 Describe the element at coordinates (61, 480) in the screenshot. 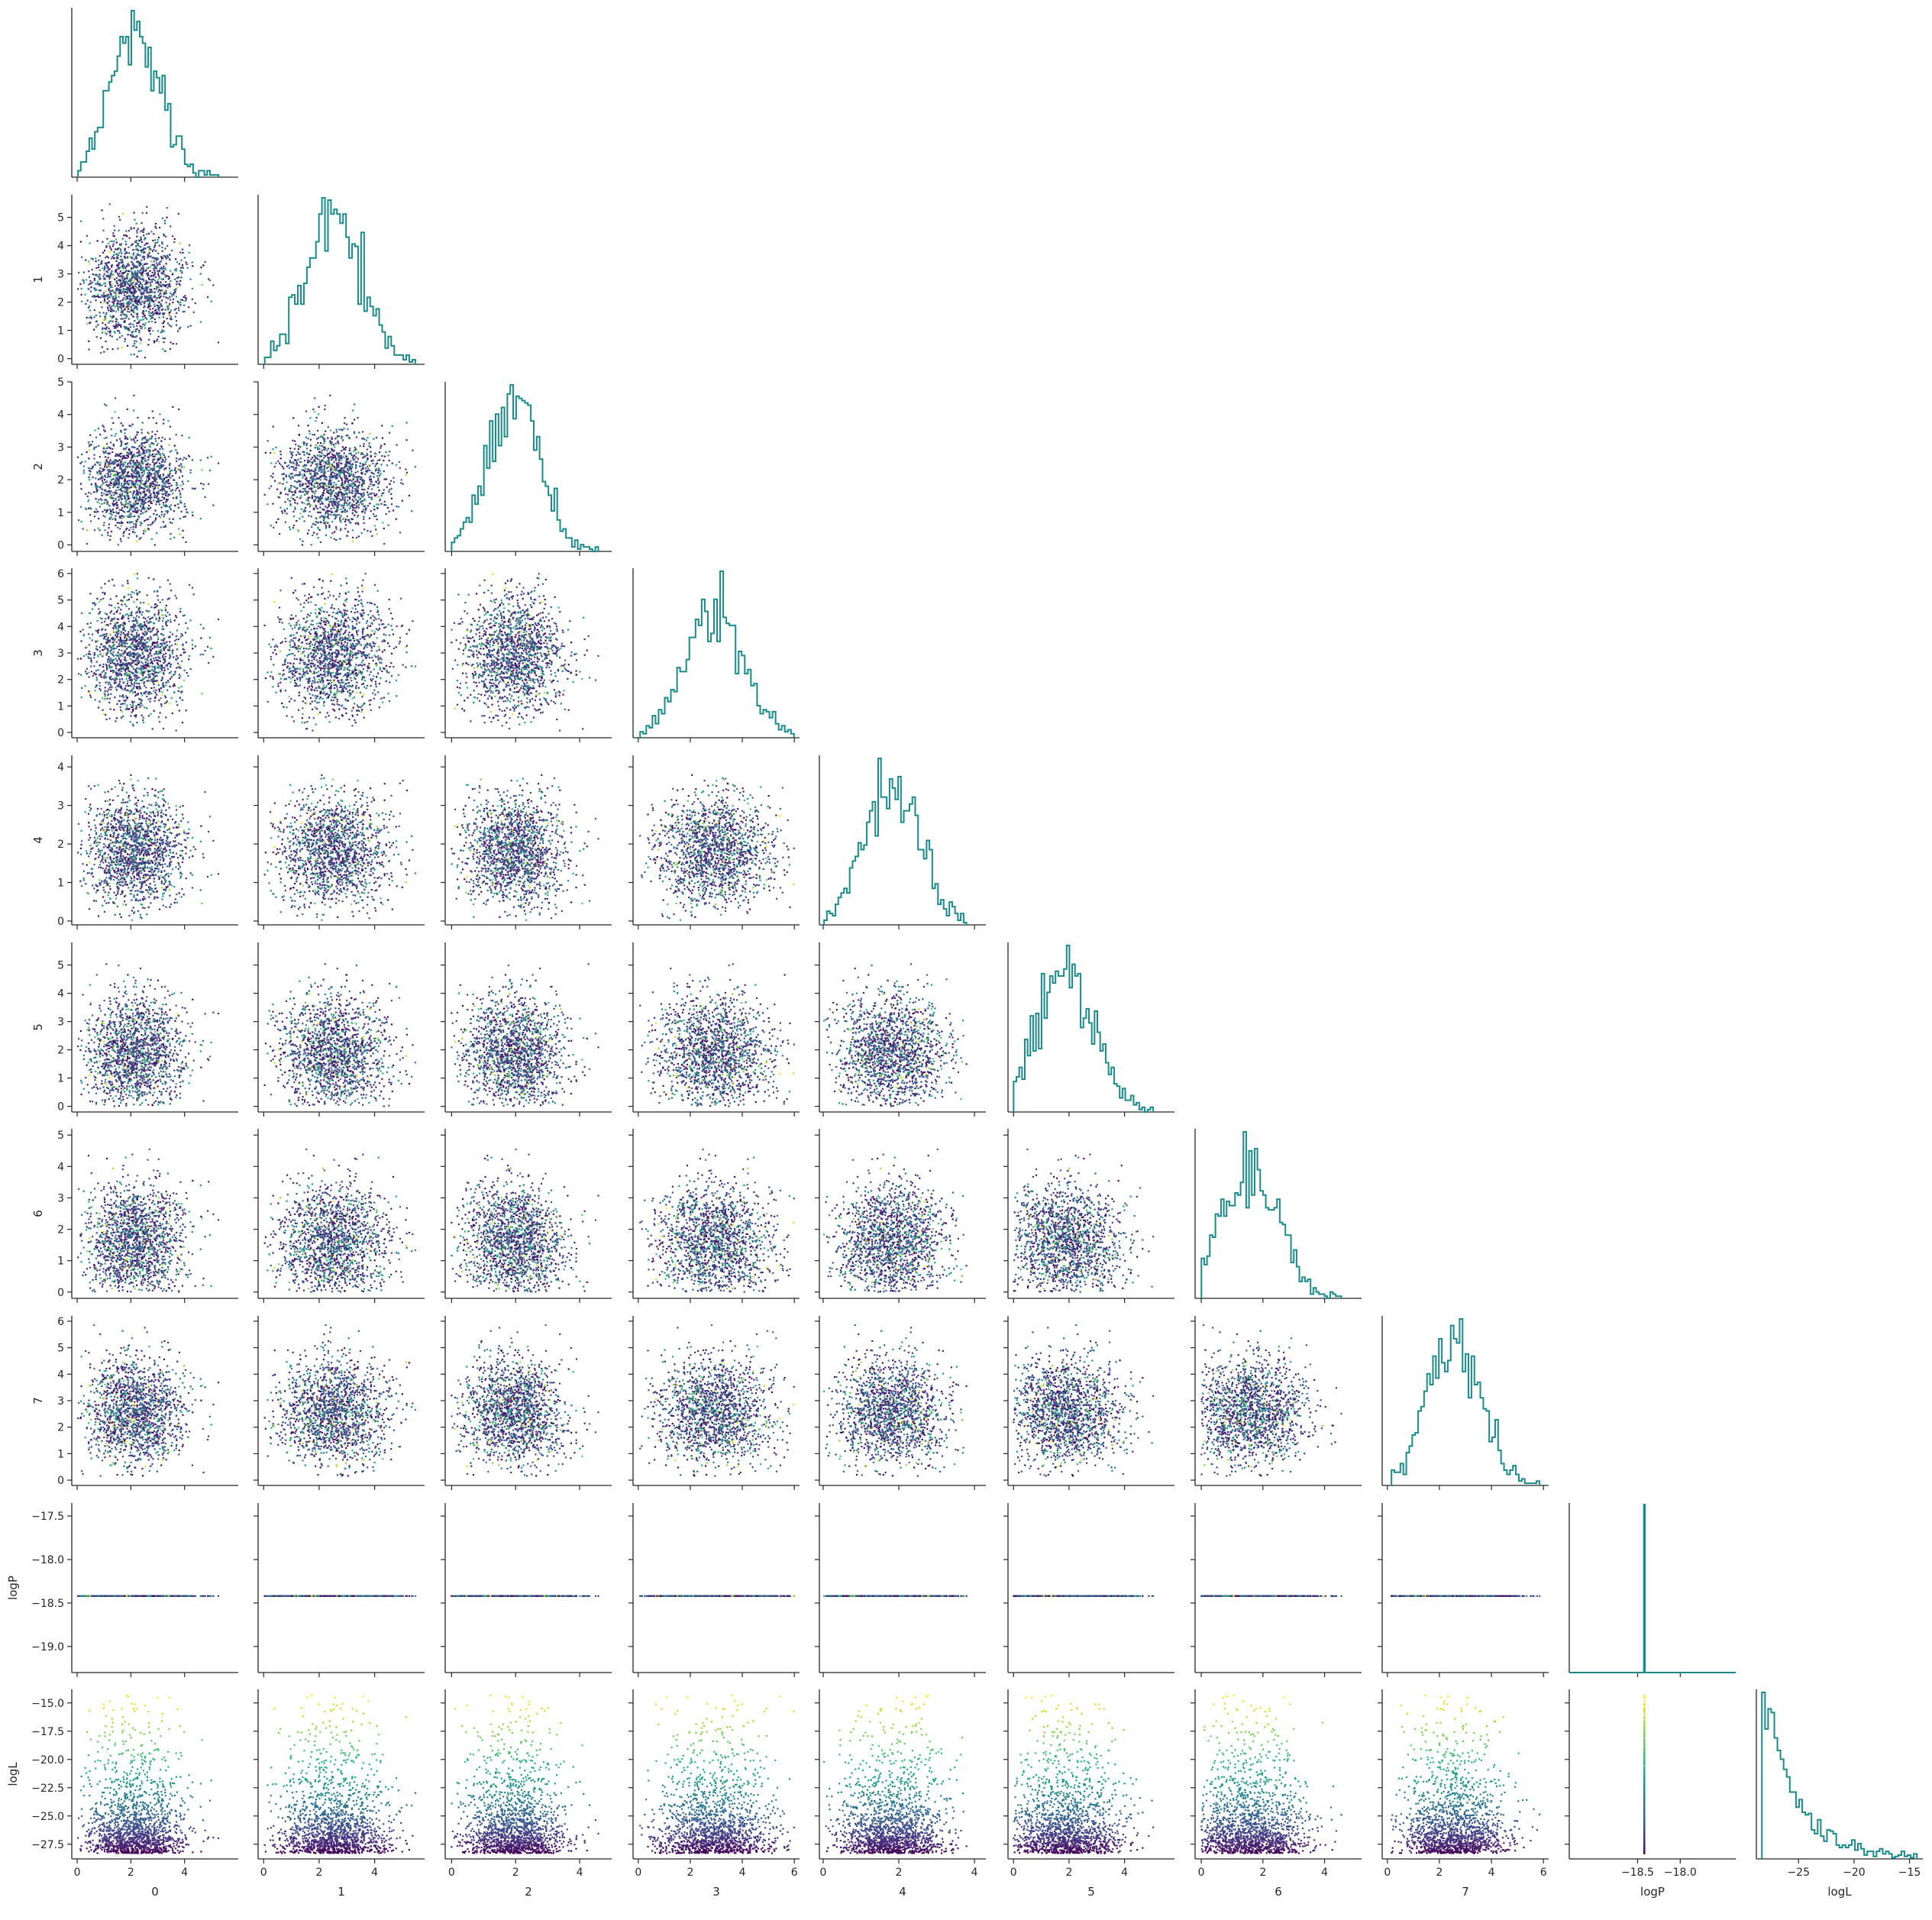

I see `y-tick-label: 2` at that location.